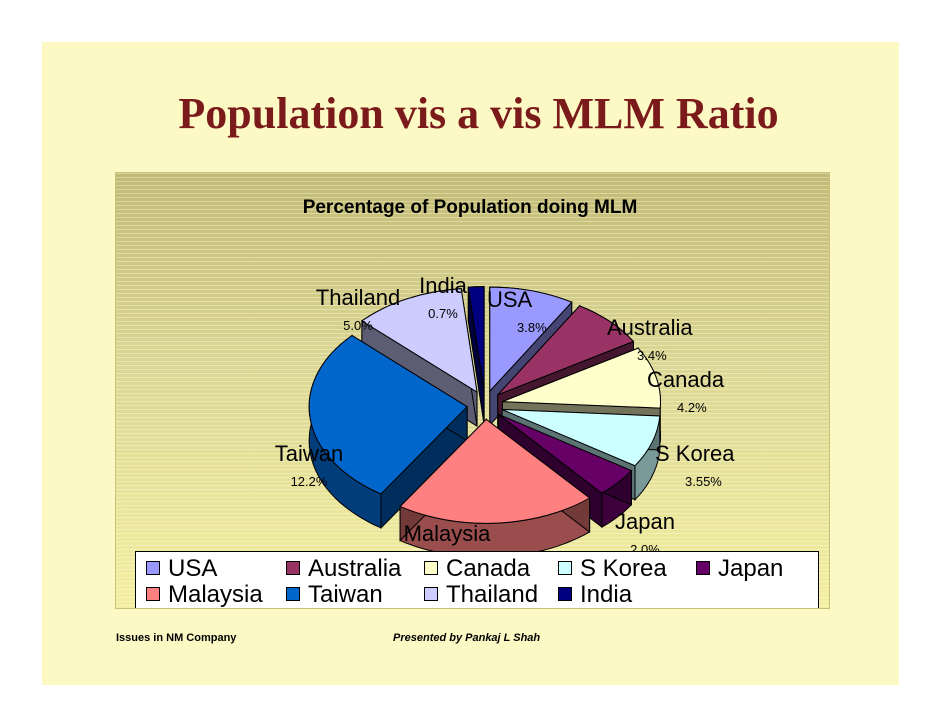  I want to click on pie-slice-s-korea, so click(581, 438).